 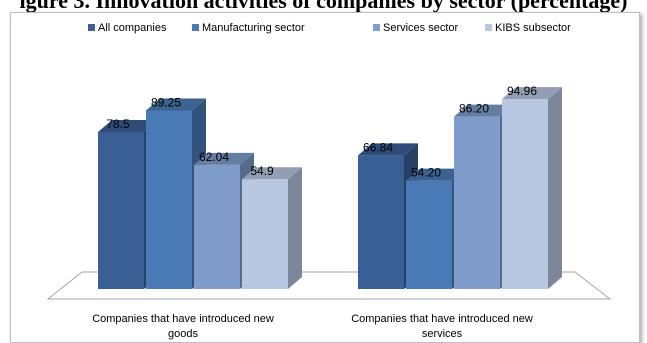 What do you see at coordinates (91, 27) in the screenshot?
I see `legend-swatch-all-companies` at bounding box center [91, 27].